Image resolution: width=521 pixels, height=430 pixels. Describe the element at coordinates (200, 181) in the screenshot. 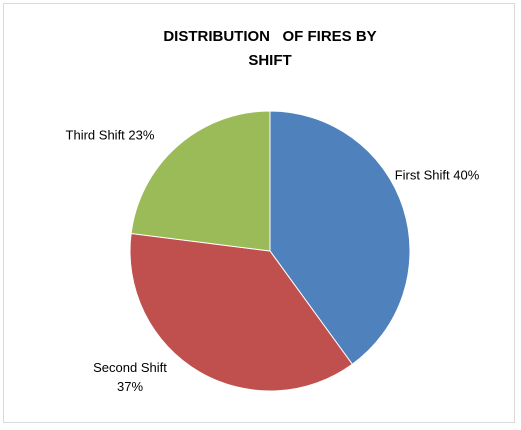

I see `pie-slice` at that location.